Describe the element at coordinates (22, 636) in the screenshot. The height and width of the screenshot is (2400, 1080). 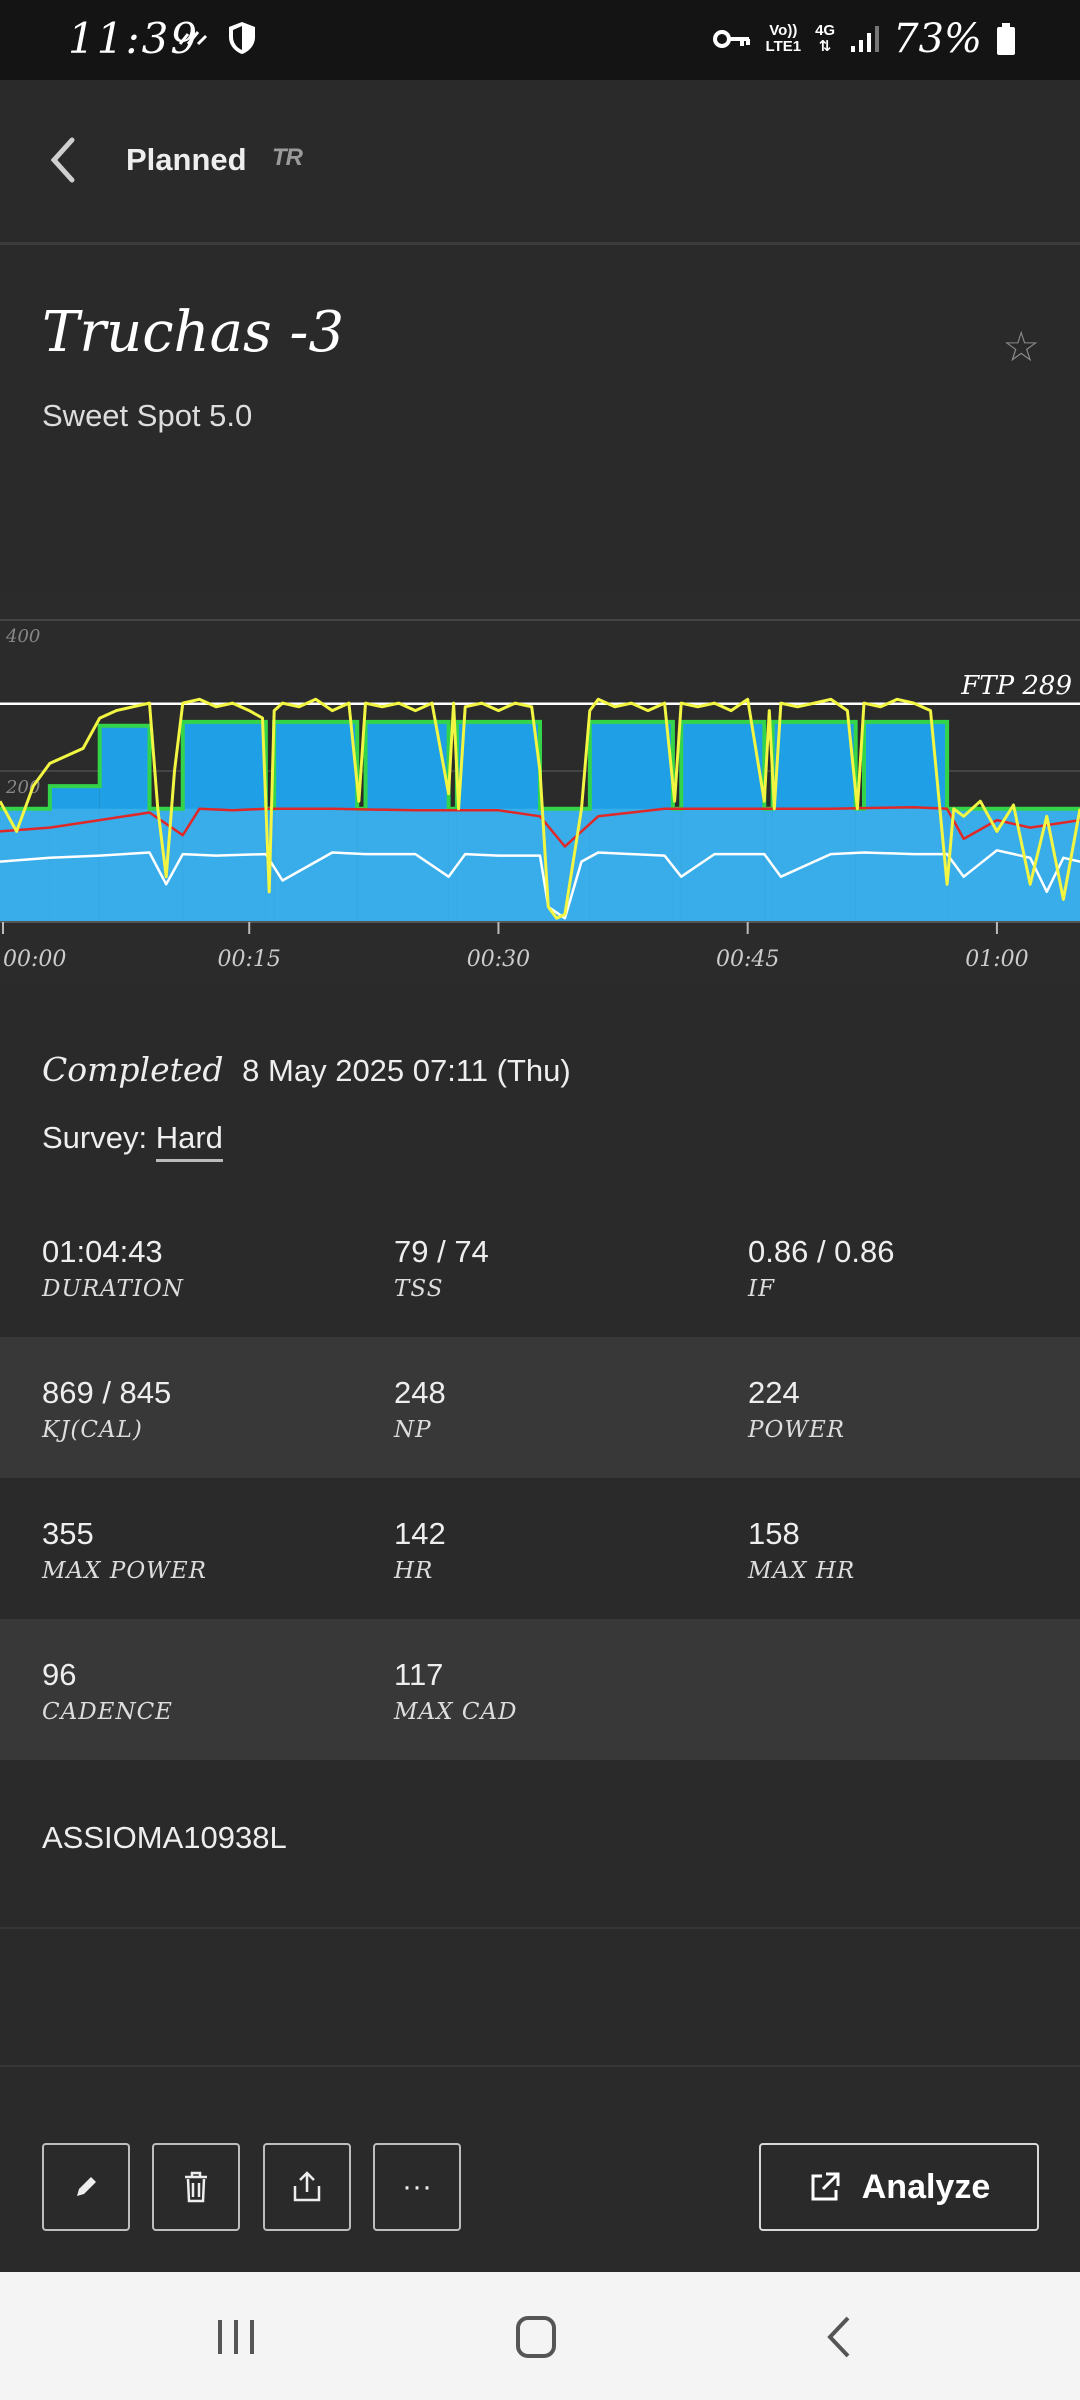
I see `y-tick-label: 400` at that location.